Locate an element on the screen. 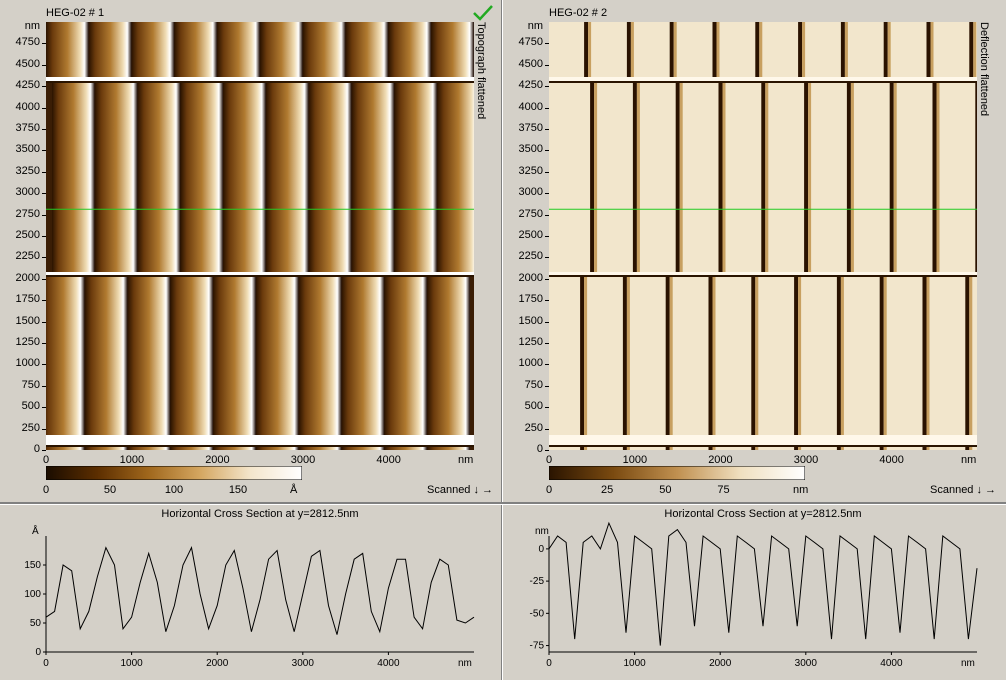 This screenshot has height=680, width=1006. left-plot-y-tick-label: 0 is located at coordinates (38, 652).